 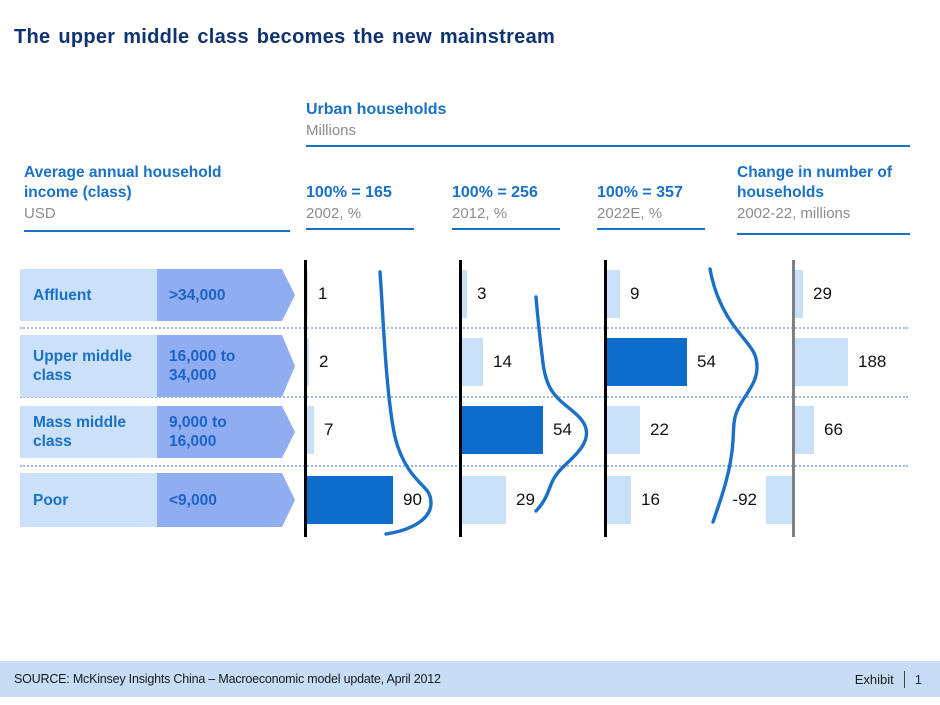 What do you see at coordinates (833, 429) in the screenshot?
I see `bar-value-label: 66` at bounding box center [833, 429].